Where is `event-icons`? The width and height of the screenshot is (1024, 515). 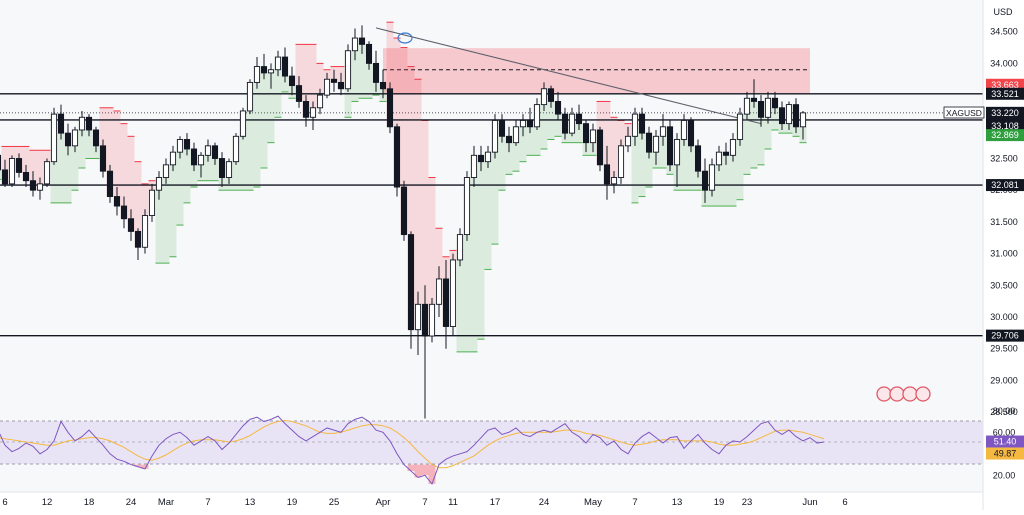
event-icons is located at coordinates (903, 394).